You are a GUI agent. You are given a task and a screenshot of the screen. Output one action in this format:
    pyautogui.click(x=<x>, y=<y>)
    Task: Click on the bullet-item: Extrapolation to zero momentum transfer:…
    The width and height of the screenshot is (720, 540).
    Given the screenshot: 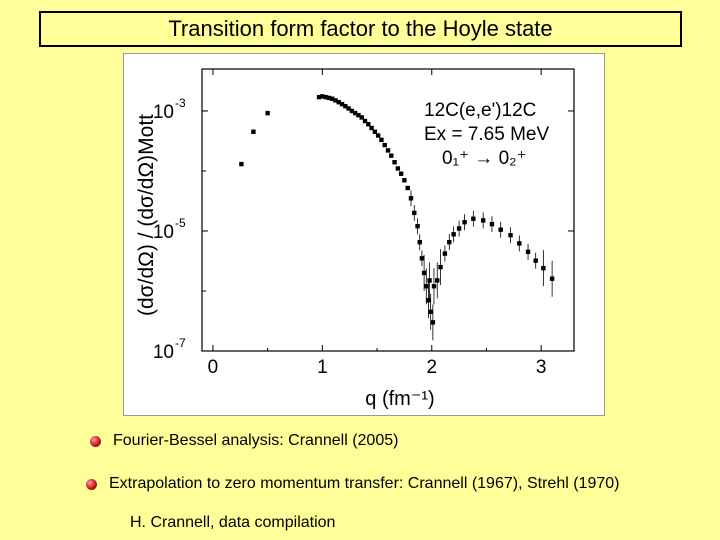 What is the action you would take?
    pyautogui.click(x=352, y=484)
    